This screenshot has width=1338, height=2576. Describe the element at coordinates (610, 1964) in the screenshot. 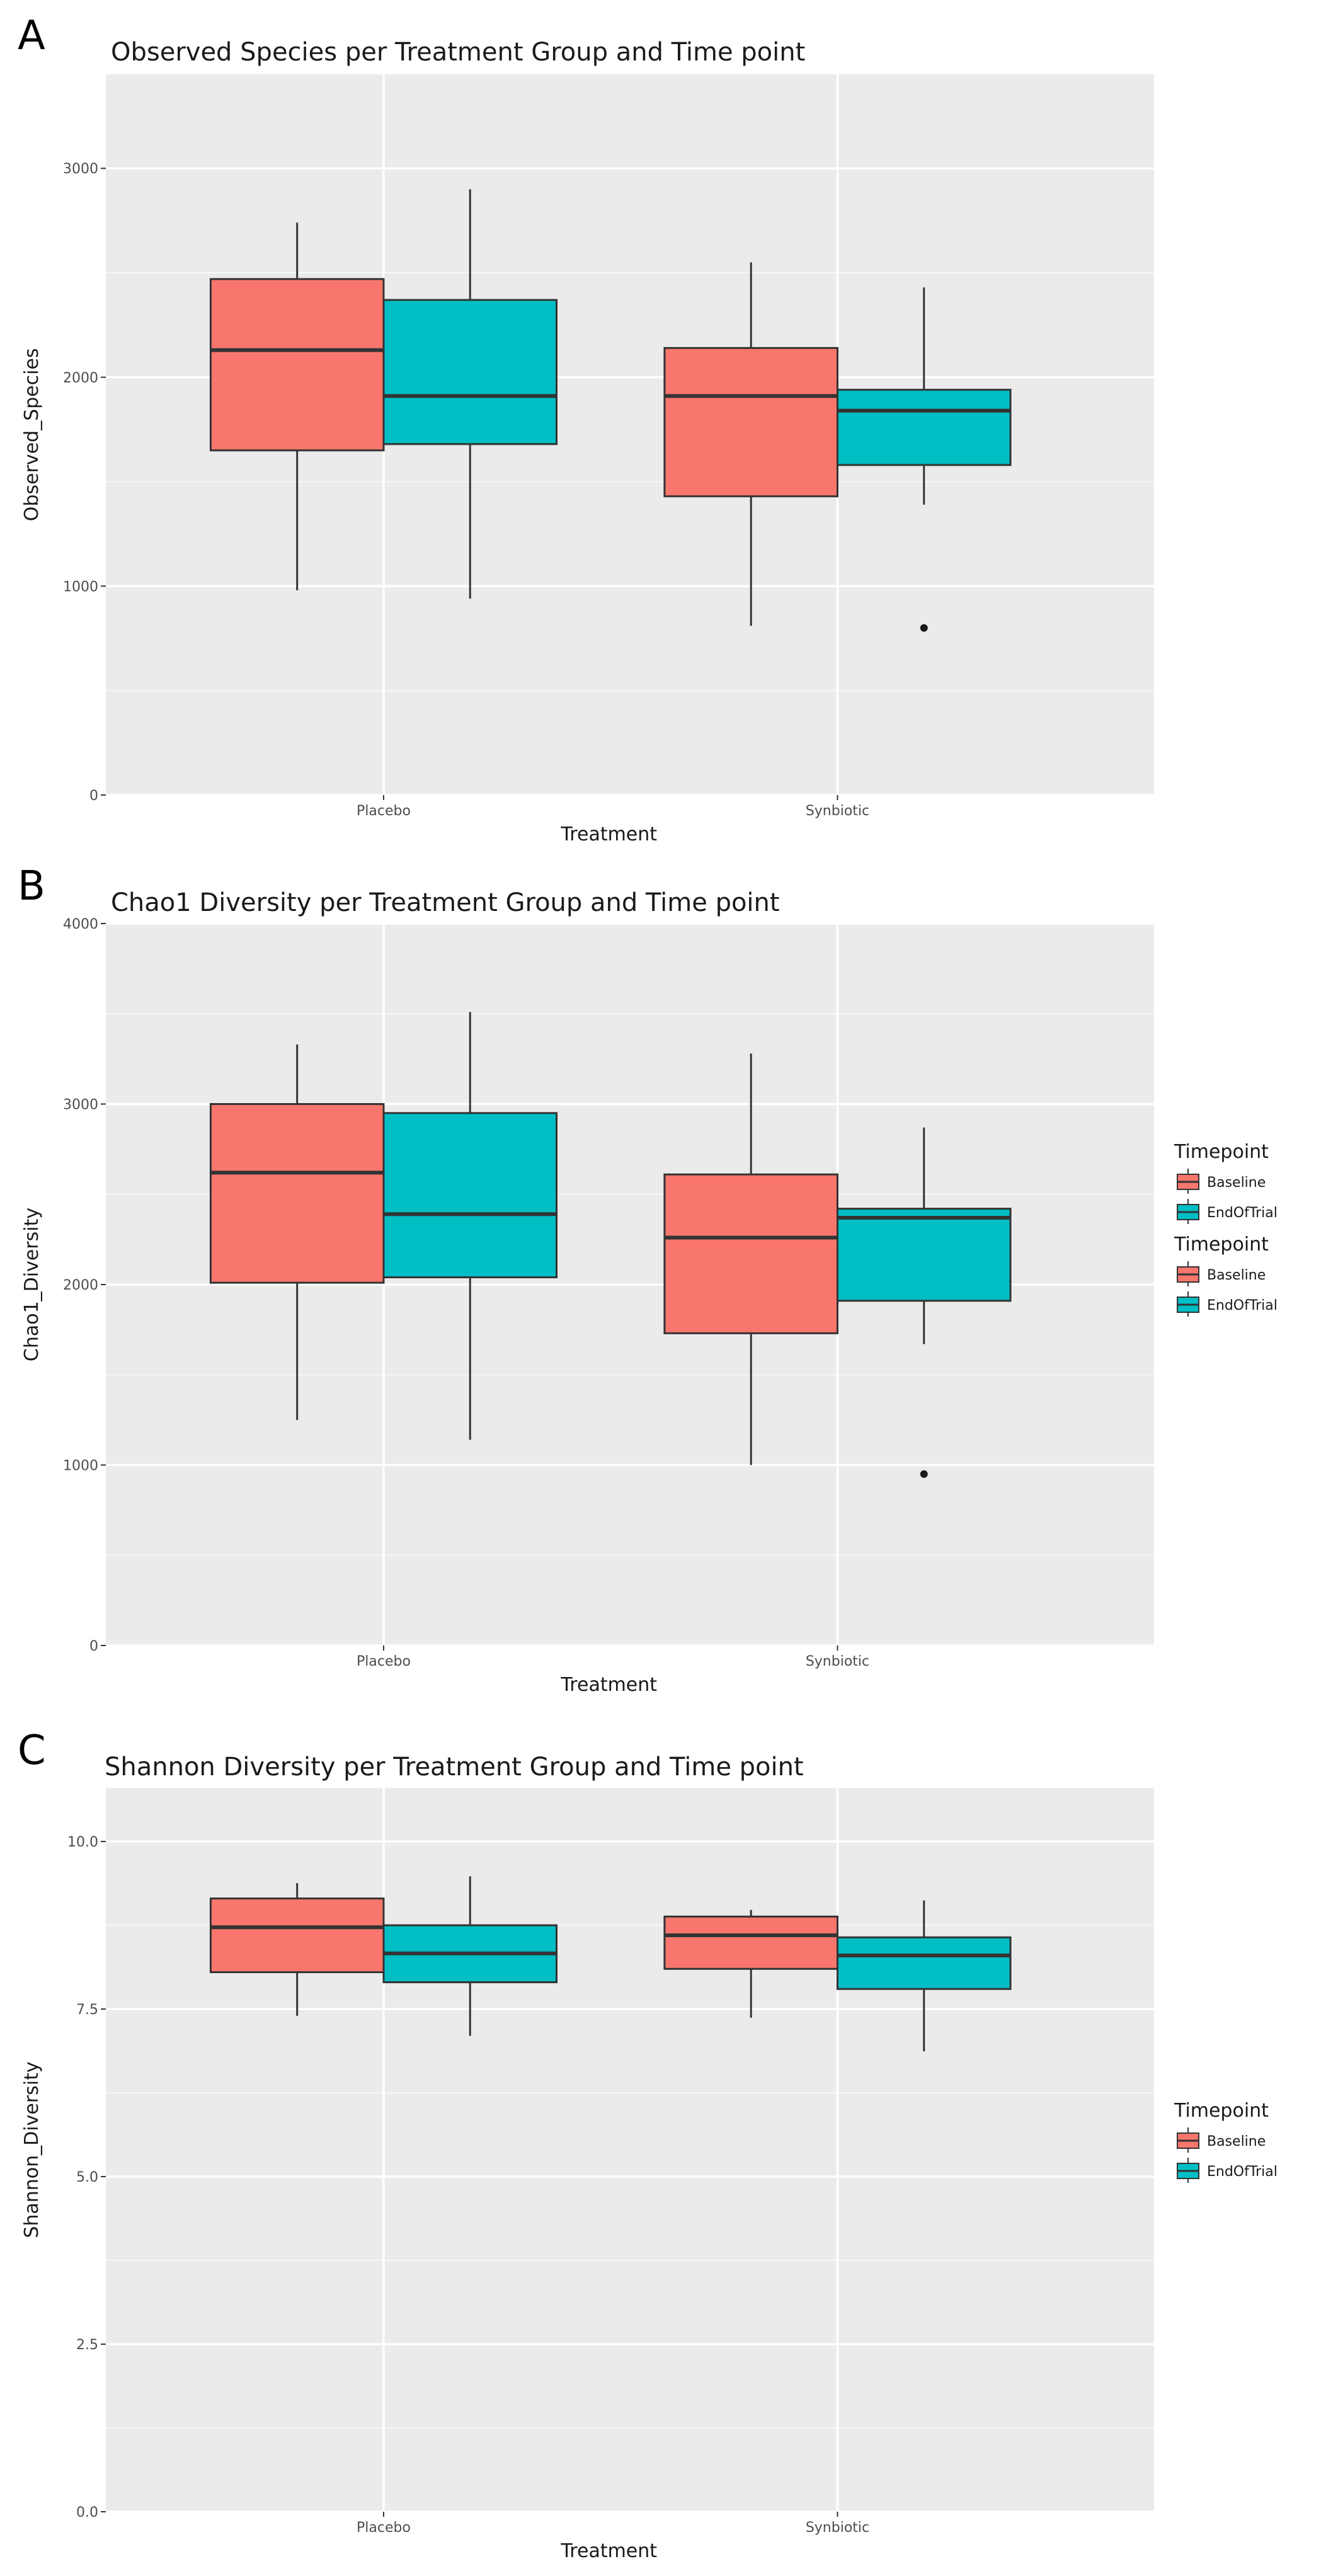

I see `boxplot-marks-c` at that location.